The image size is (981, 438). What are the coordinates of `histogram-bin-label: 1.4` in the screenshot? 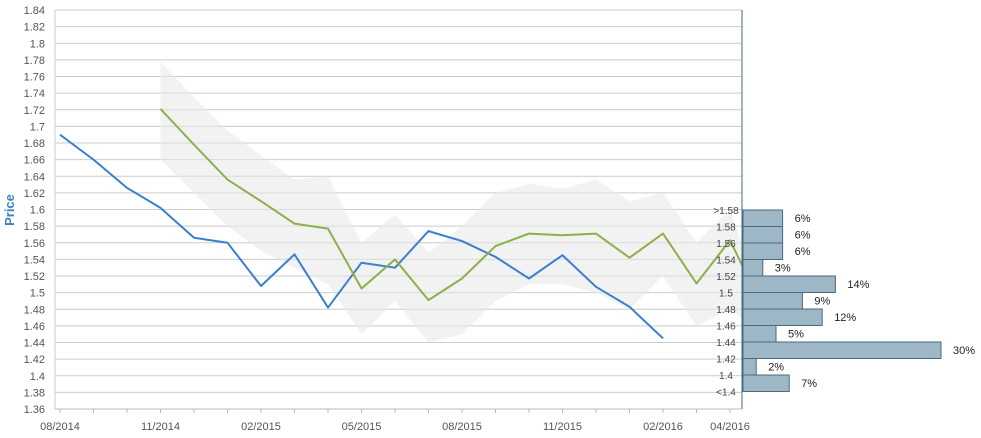 It's located at (726, 376).